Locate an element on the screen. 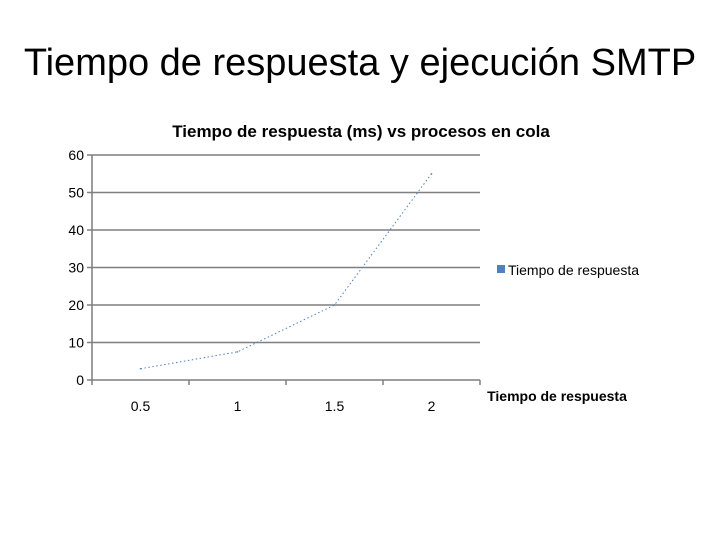 This screenshot has height=540, width=720. y-axis-ticks: 0 10 20 30 40 50 60 is located at coordinates (80, 267).